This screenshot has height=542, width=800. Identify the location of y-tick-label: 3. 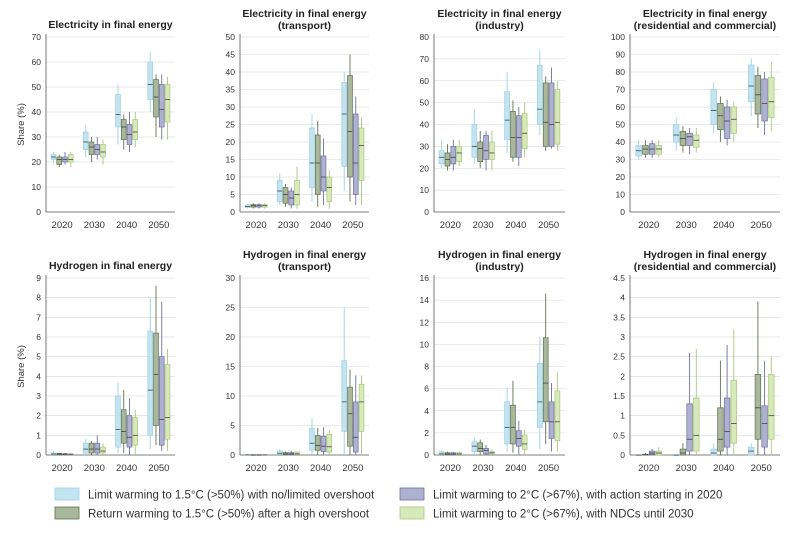
(622, 337).